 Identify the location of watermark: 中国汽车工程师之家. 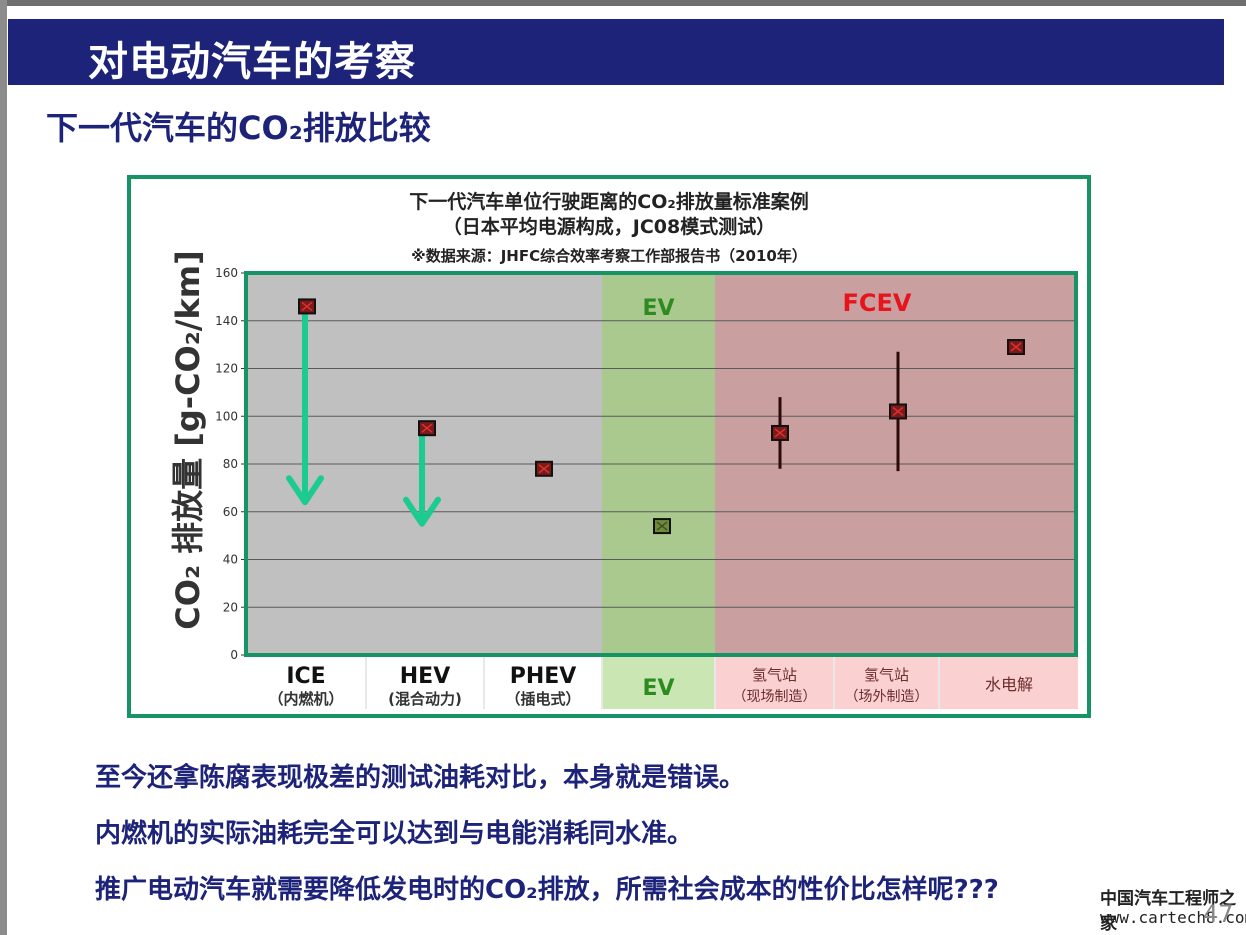
(1168, 911).